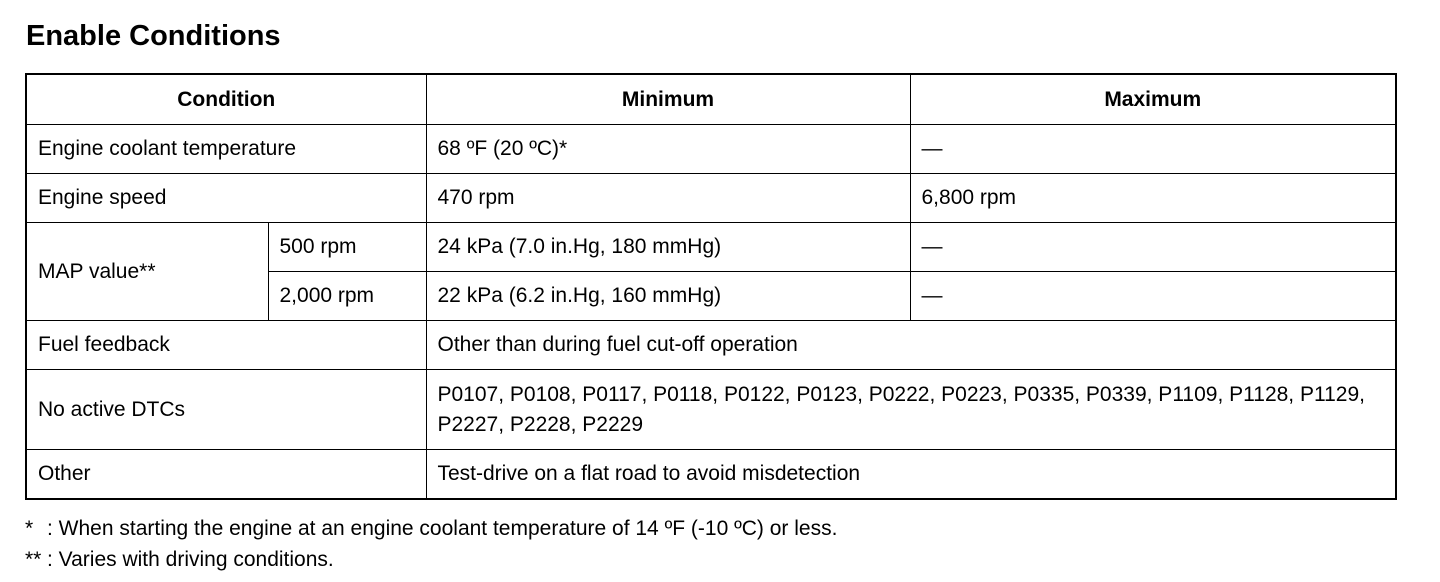 The height and width of the screenshot is (582, 1440). Describe the element at coordinates (226, 99) in the screenshot. I see `header-cell: Condition` at that location.